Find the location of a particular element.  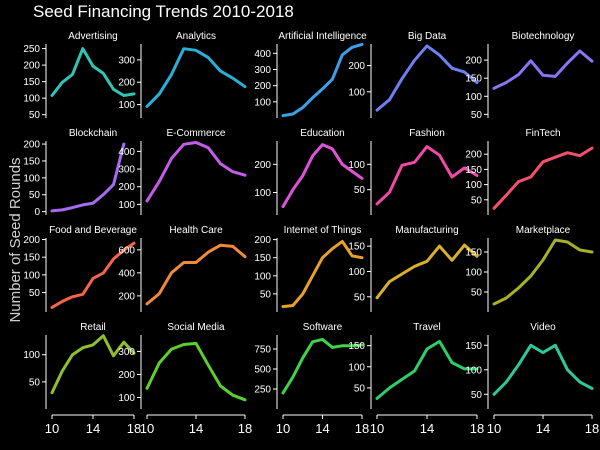

panel-title: Big Data is located at coordinates (427, 36).